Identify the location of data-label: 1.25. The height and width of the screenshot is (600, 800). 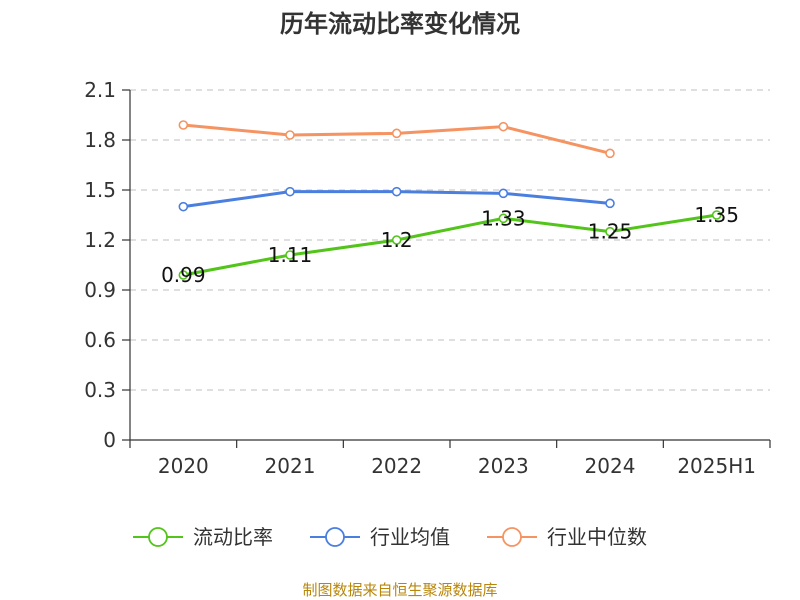
(610, 232).